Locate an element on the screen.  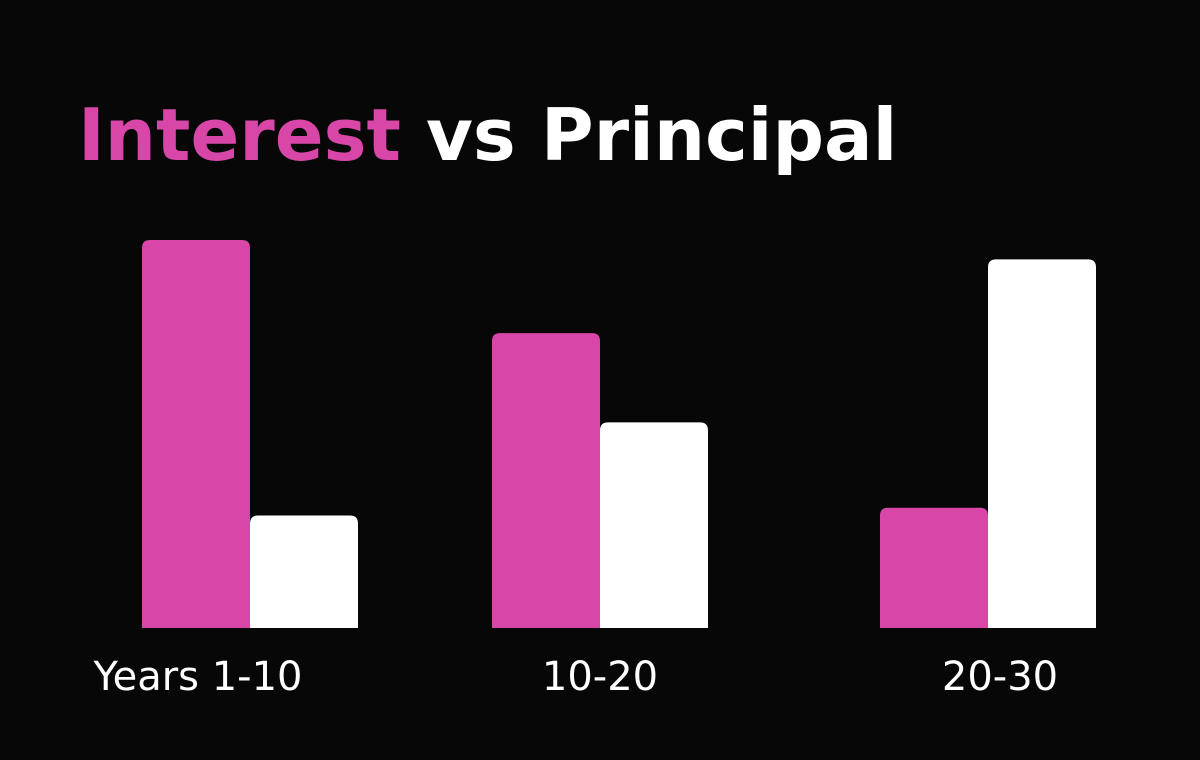
title-part: Interest is located at coordinates (239, 135).